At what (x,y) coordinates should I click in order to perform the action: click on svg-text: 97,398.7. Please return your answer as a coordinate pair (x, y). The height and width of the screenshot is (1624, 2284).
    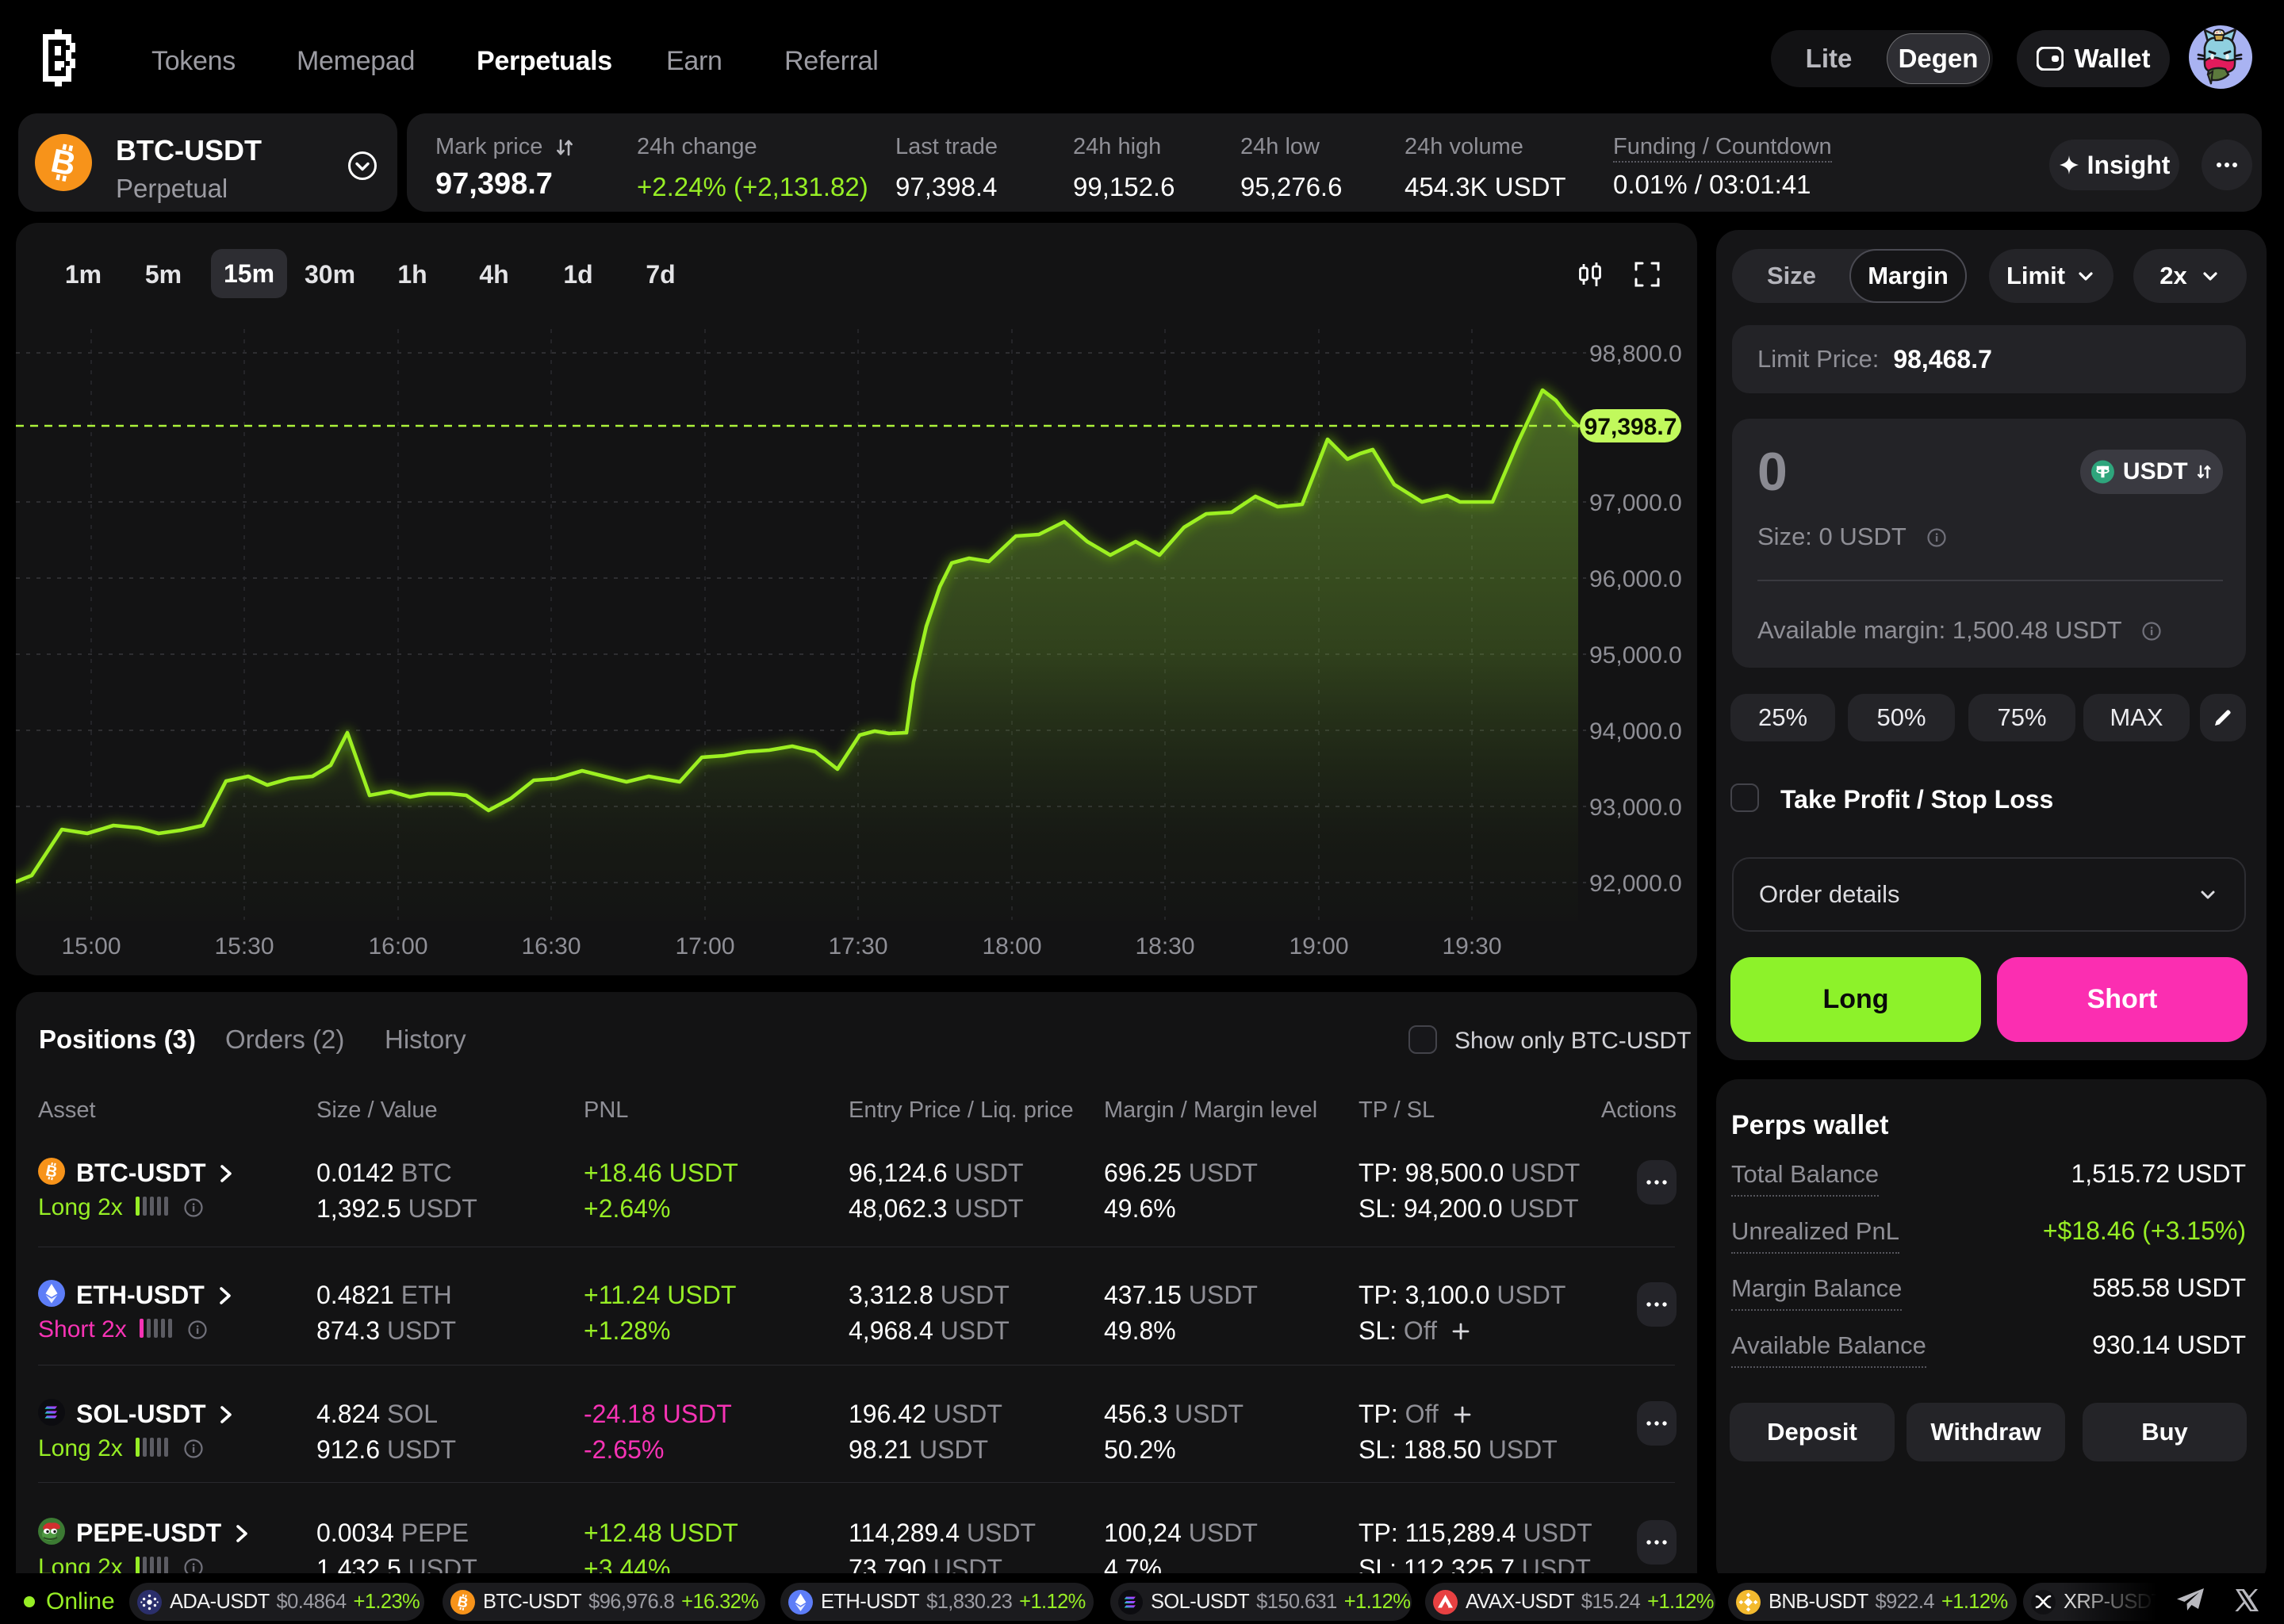
    Looking at the image, I should click on (1631, 427).